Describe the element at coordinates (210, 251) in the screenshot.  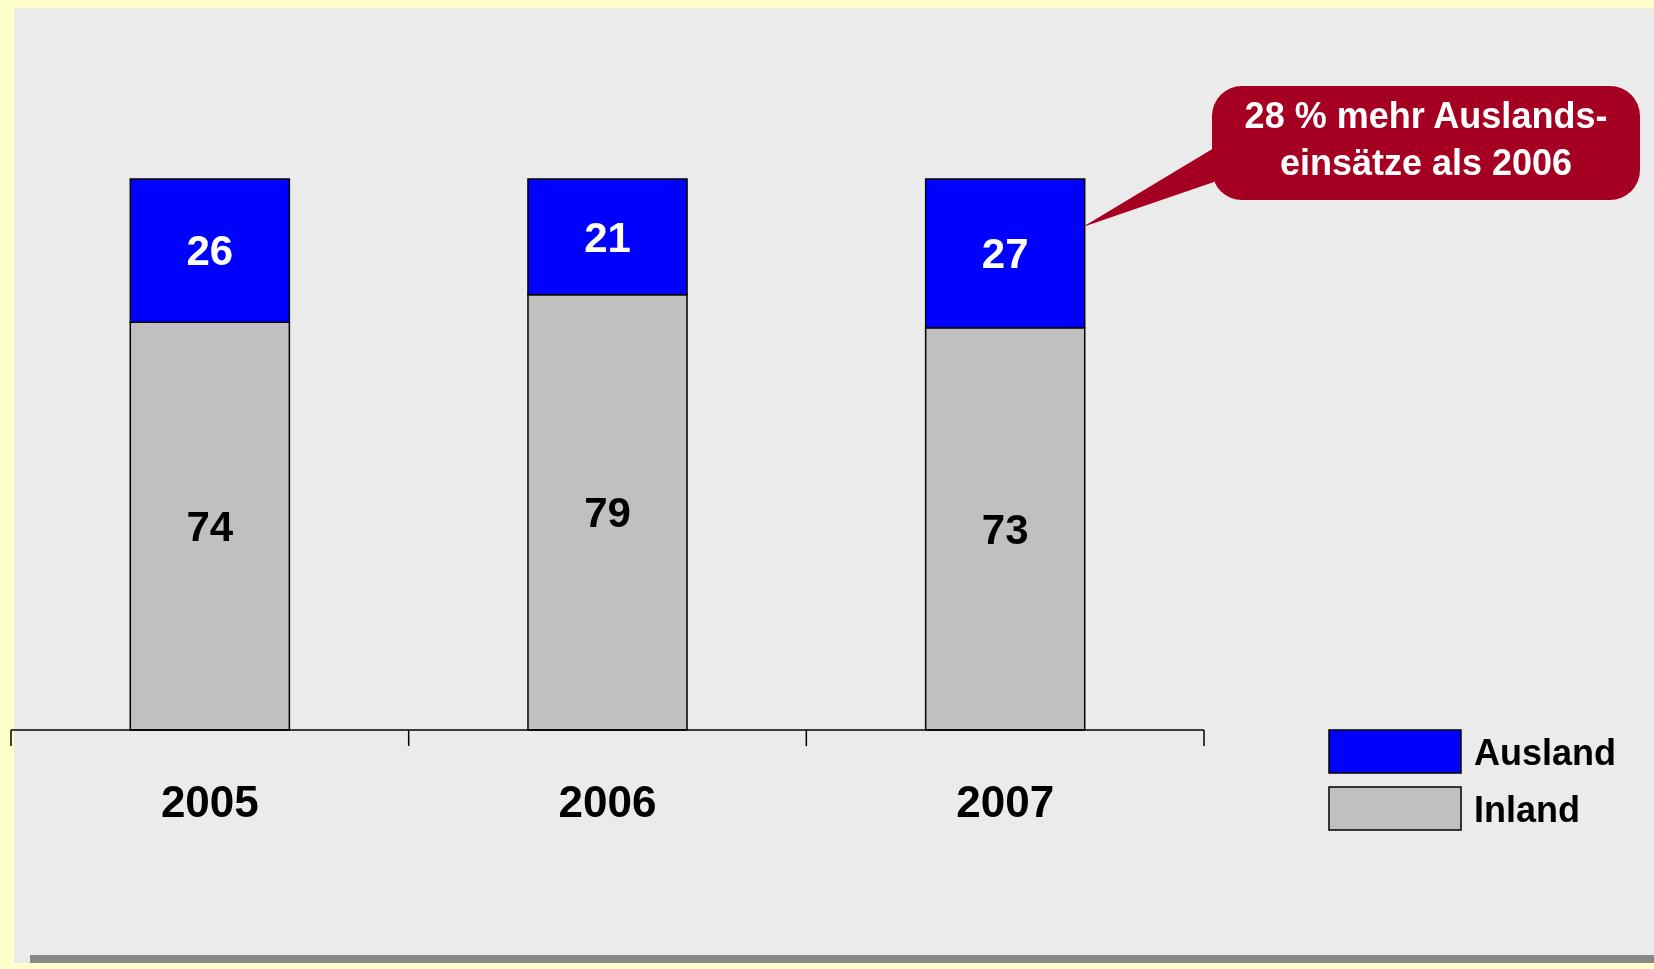
I see `data-label: 26` at that location.